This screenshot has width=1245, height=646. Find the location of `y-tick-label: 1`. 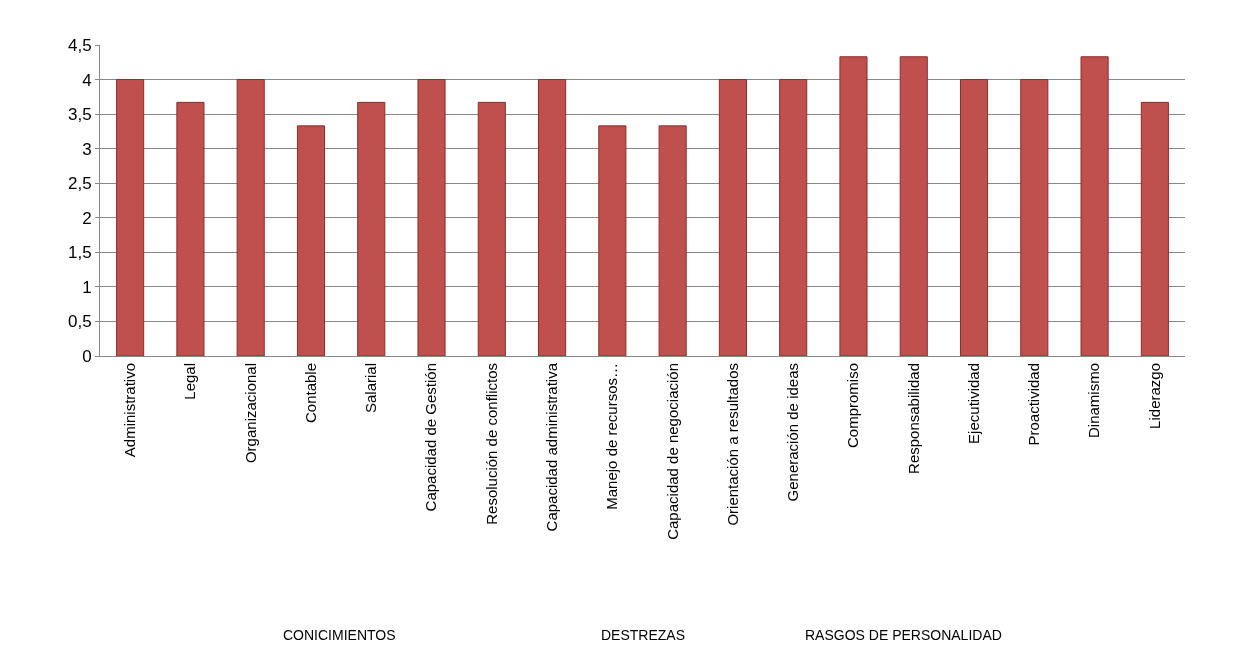

y-tick-label: 1 is located at coordinates (87, 287).